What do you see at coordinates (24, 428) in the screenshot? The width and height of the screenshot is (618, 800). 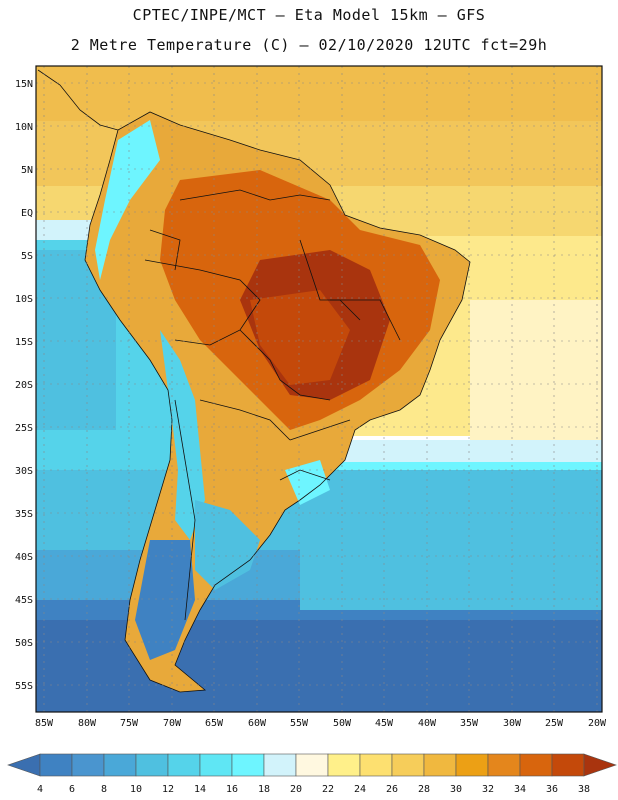 I see `lat-label: 25S` at bounding box center [24, 428].